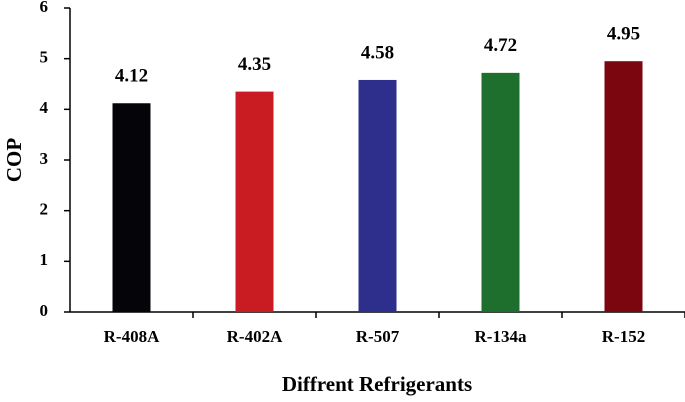  I want to click on y-tick-label: 4, so click(44, 107).